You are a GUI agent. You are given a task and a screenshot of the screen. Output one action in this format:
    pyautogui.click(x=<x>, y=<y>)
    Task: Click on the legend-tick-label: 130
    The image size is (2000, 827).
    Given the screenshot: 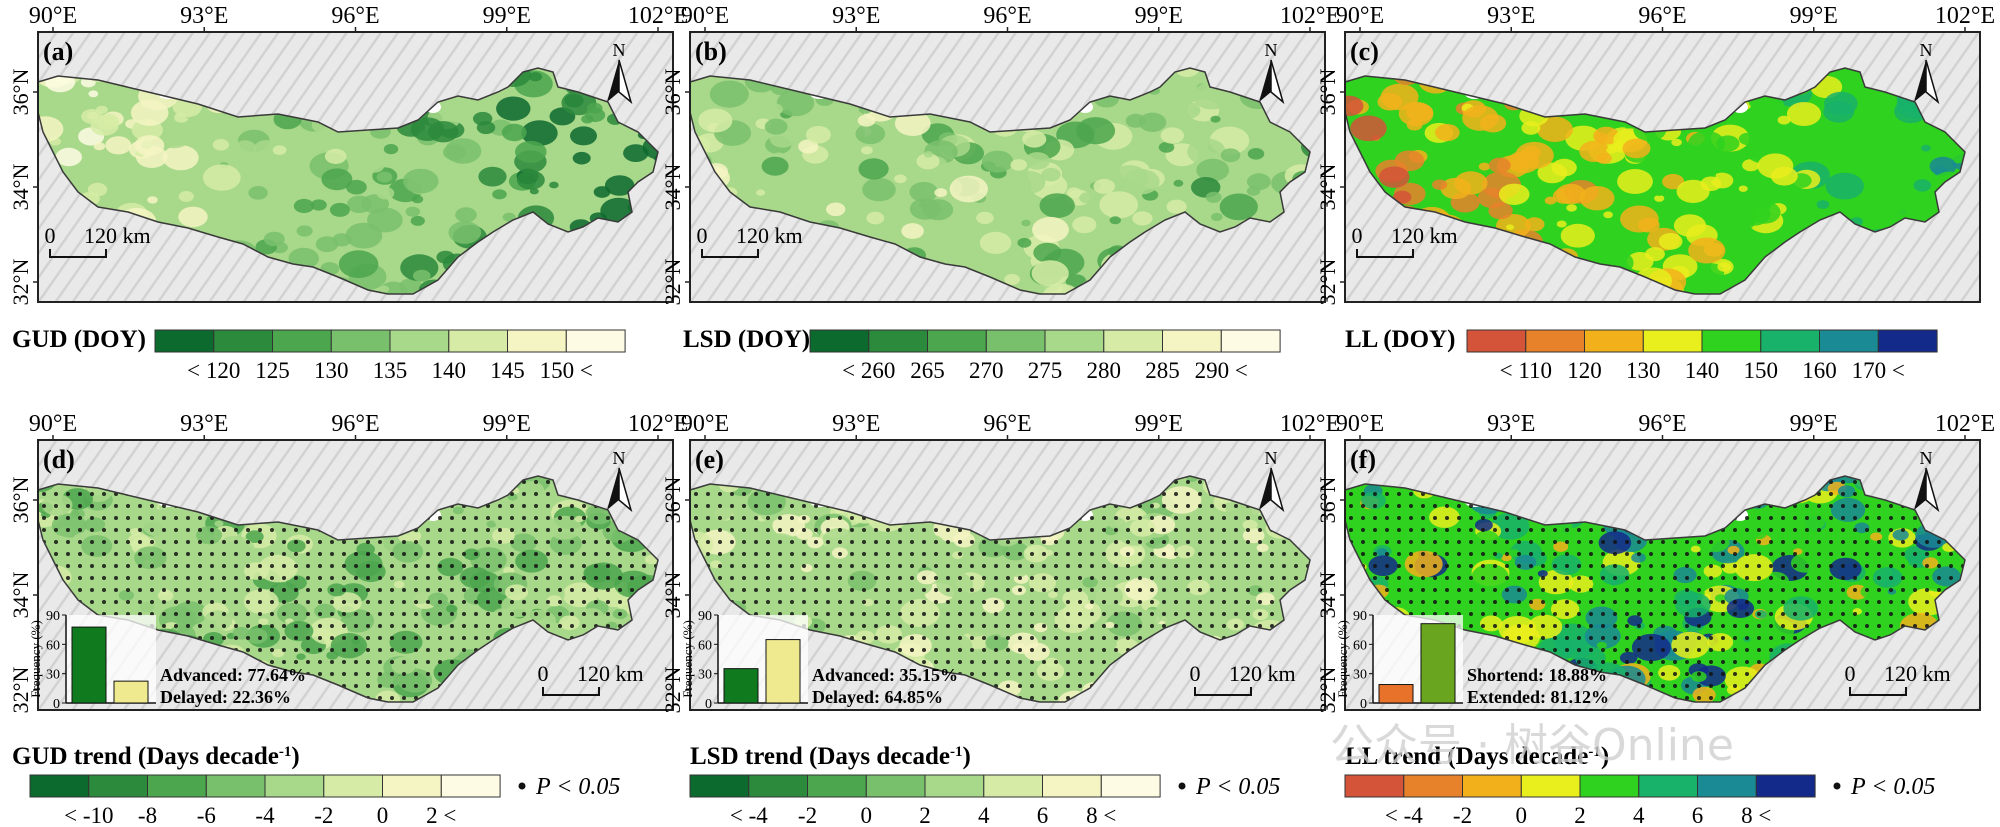 What is the action you would take?
    pyautogui.click(x=1643, y=370)
    